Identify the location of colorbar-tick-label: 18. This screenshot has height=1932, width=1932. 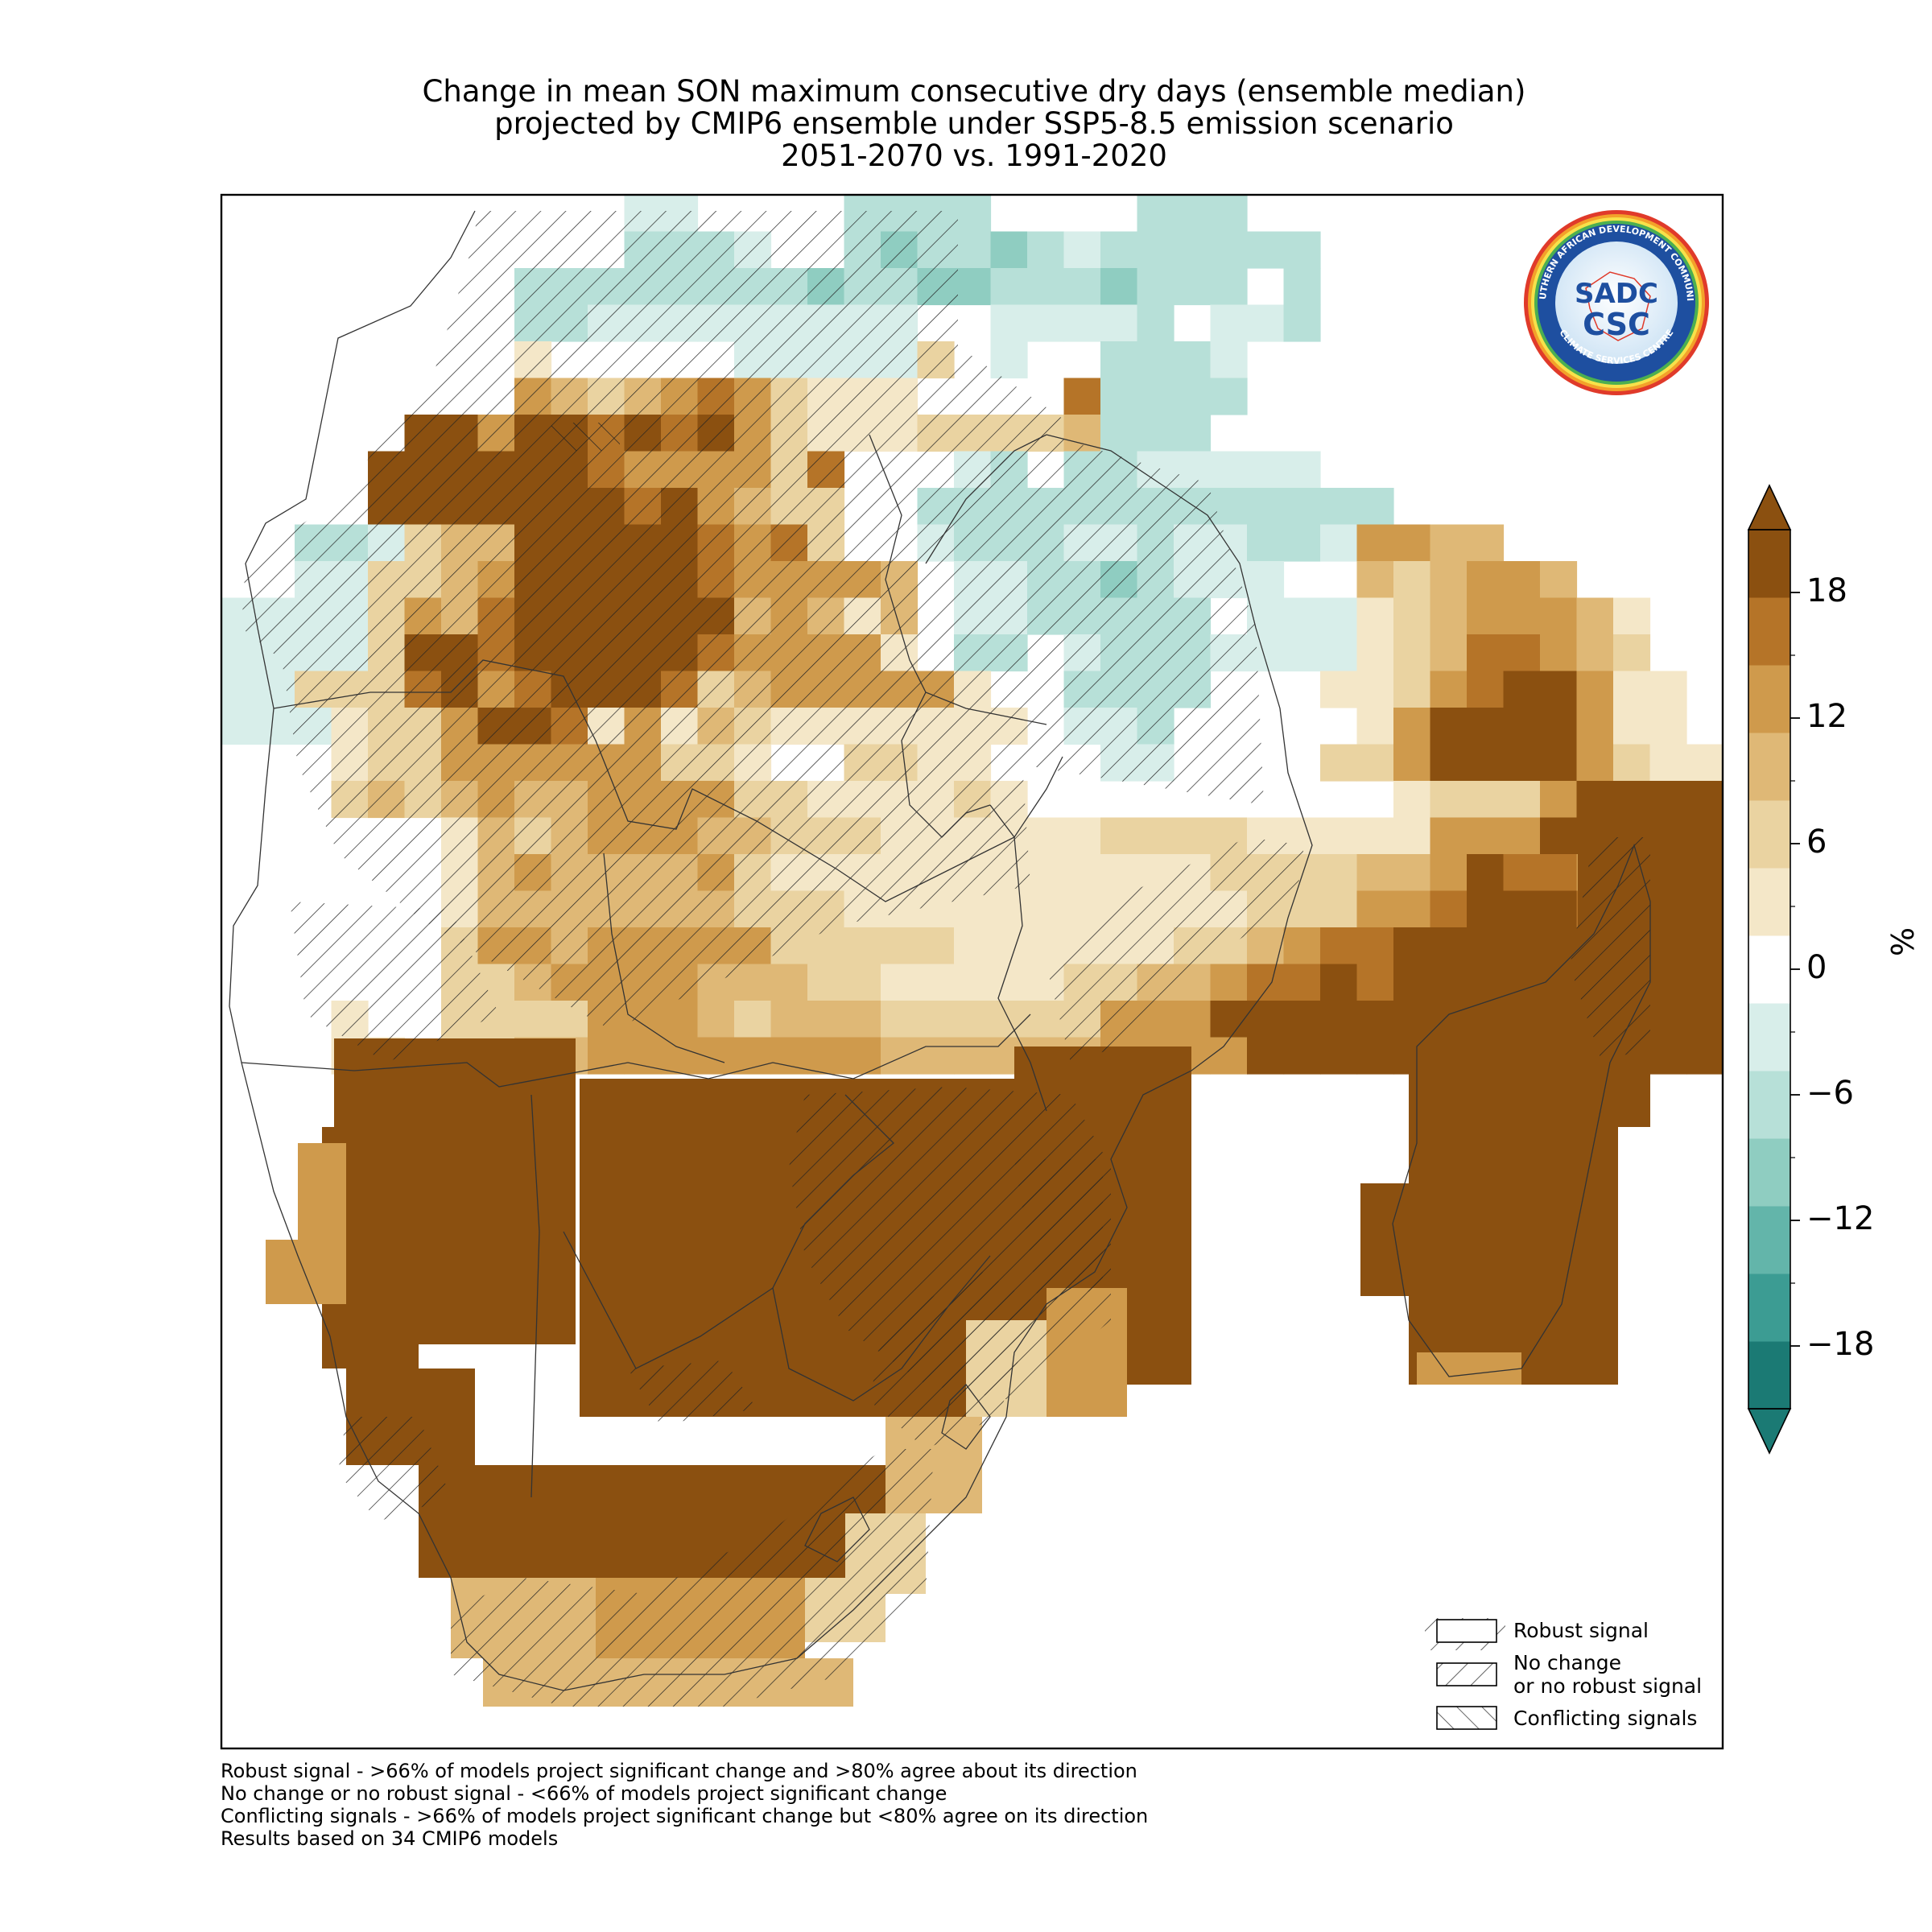
(1826, 590).